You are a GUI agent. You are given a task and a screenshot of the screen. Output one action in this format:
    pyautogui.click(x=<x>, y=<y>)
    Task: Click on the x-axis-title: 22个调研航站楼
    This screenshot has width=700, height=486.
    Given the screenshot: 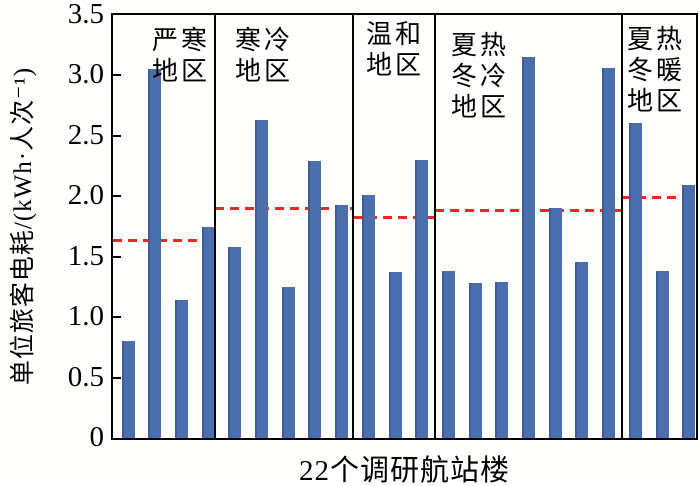 What is the action you would take?
    pyautogui.click(x=404, y=470)
    